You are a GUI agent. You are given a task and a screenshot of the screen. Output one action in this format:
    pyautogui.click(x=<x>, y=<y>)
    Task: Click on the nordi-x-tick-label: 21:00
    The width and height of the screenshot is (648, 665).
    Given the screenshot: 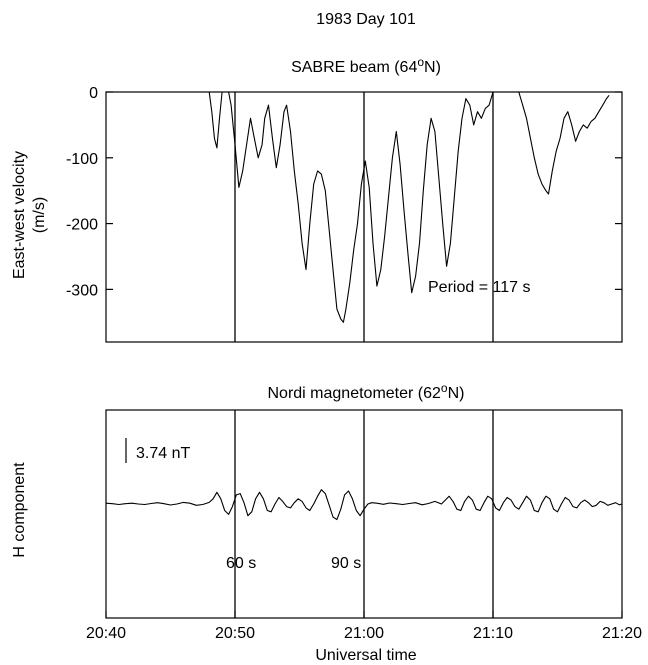 What is the action you would take?
    pyautogui.click(x=364, y=633)
    